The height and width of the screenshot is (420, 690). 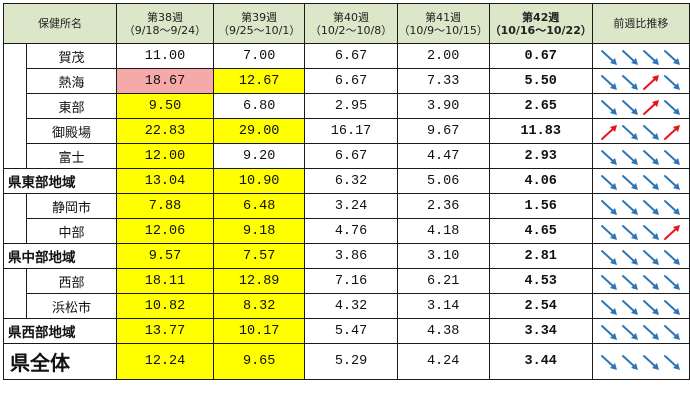 What do you see at coordinates (259, 106) in the screenshot?
I see `value-w39: 6.80` at bounding box center [259, 106].